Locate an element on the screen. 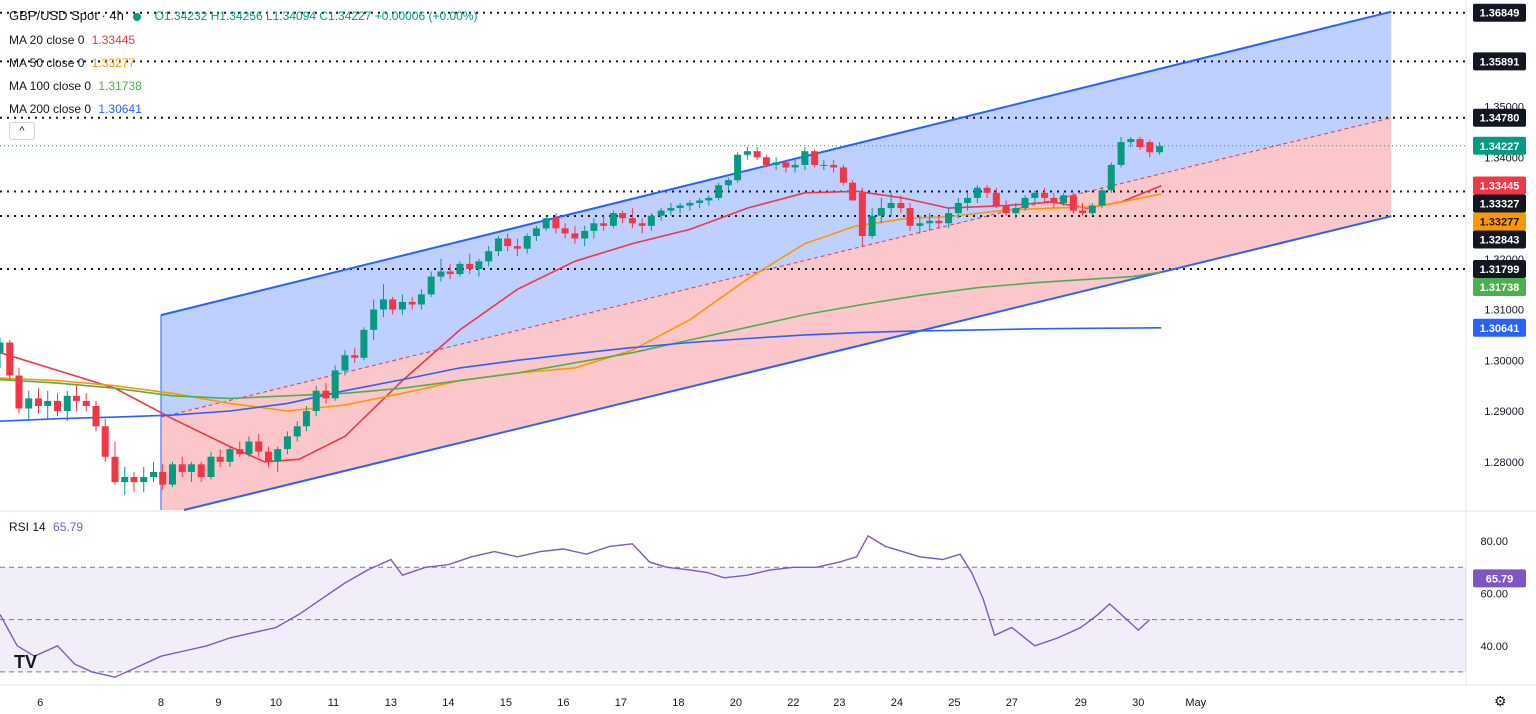 The height and width of the screenshot is (714, 1536). time-tick-label: 24 is located at coordinates (897, 703).